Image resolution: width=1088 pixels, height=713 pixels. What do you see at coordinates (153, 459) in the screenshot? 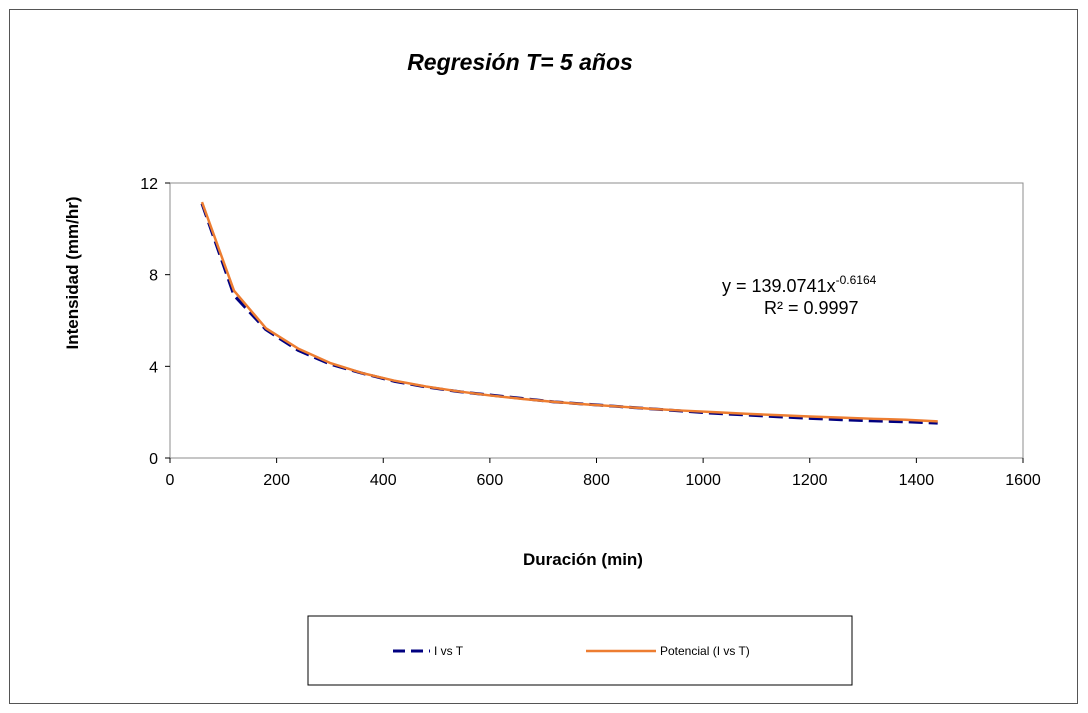
I see `y-tick-label: 0` at bounding box center [153, 459].